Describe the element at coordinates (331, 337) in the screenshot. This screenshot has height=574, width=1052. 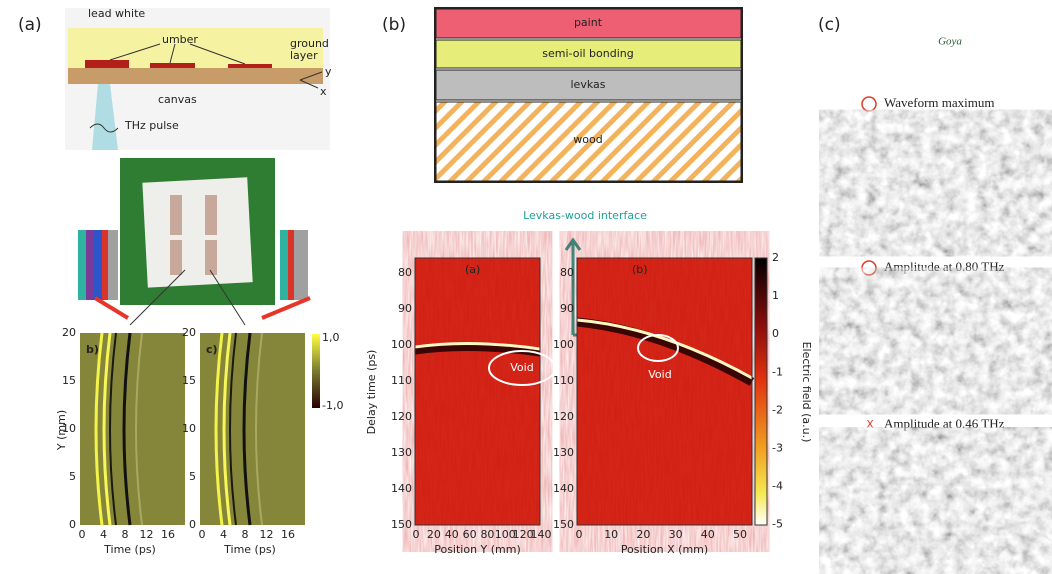
I see `colorbar-label: 1,0` at that location.